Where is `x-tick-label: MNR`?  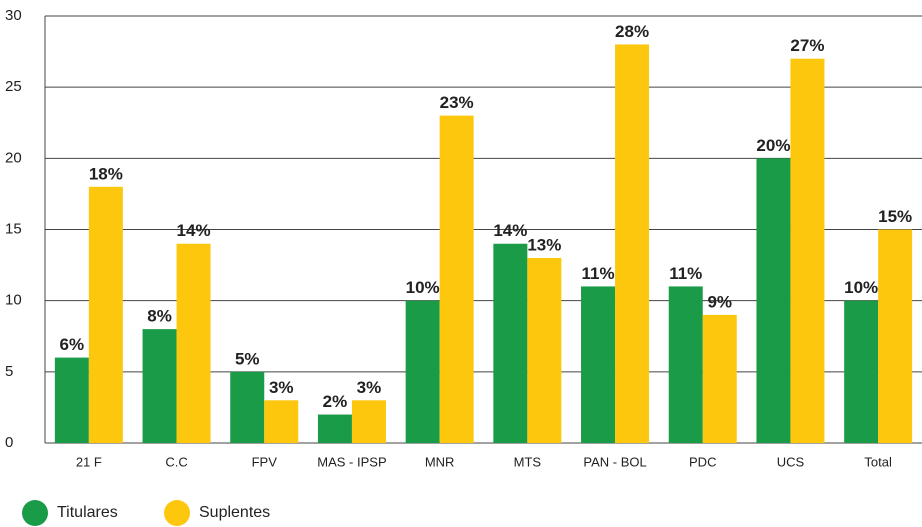
x-tick-label: MNR is located at coordinates (440, 461).